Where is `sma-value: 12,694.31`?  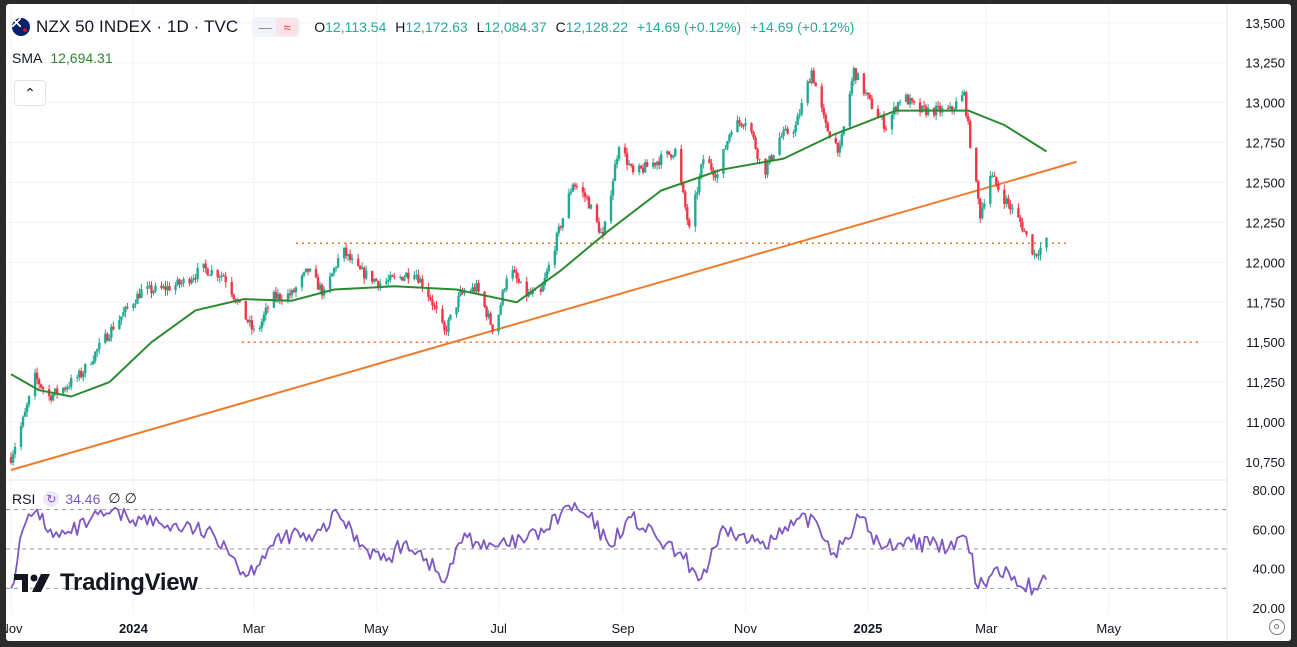 sma-value: 12,694.31 is located at coordinates (81, 58).